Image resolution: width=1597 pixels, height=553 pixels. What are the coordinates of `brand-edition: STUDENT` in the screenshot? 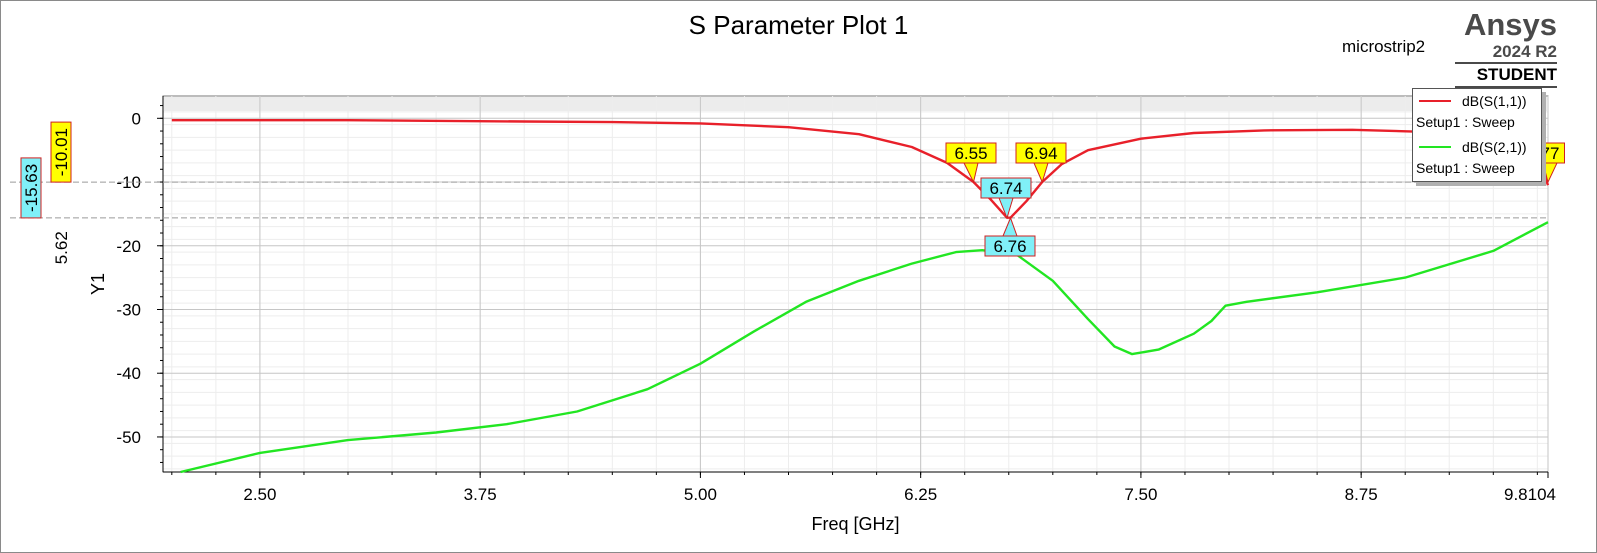 It's located at (1506, 76).